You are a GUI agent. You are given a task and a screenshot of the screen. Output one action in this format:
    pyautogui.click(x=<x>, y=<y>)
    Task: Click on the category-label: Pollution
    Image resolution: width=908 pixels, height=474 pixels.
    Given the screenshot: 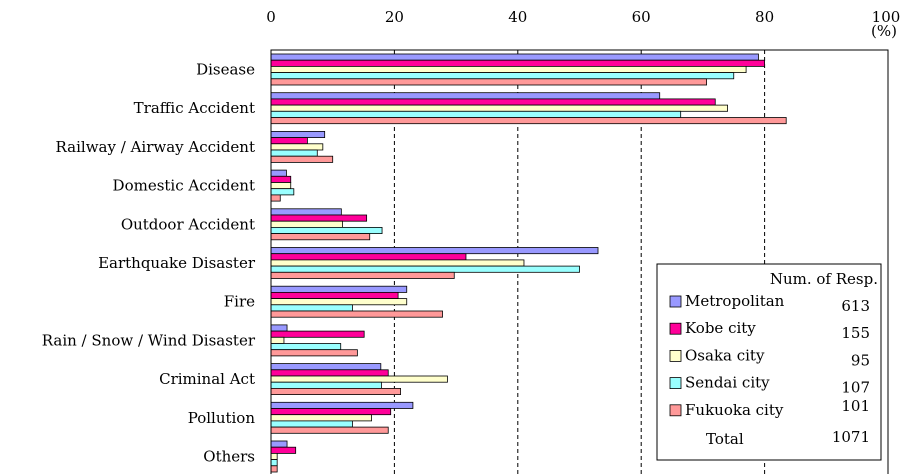 What is the action you would take?
    pyautogui.click(x=222, y=418)
    